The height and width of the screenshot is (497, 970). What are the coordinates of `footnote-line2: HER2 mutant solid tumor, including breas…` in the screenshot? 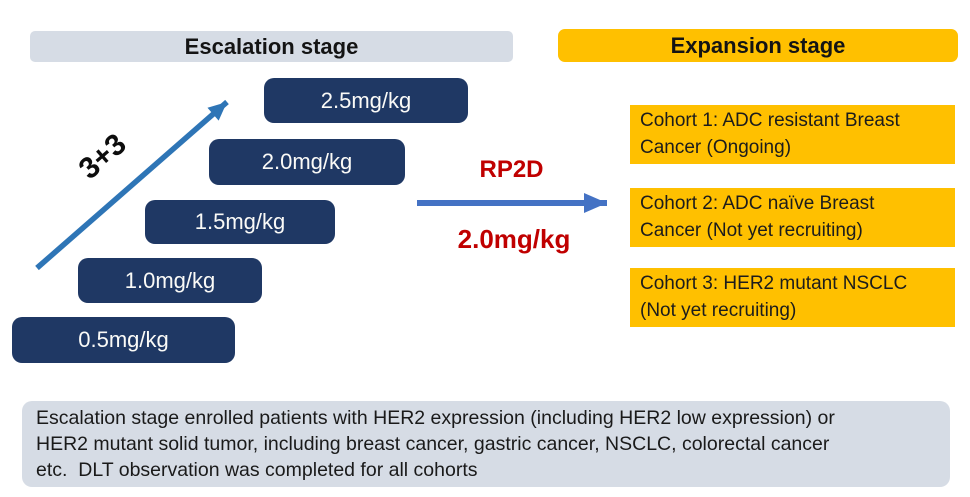 It's located at (433, 444).